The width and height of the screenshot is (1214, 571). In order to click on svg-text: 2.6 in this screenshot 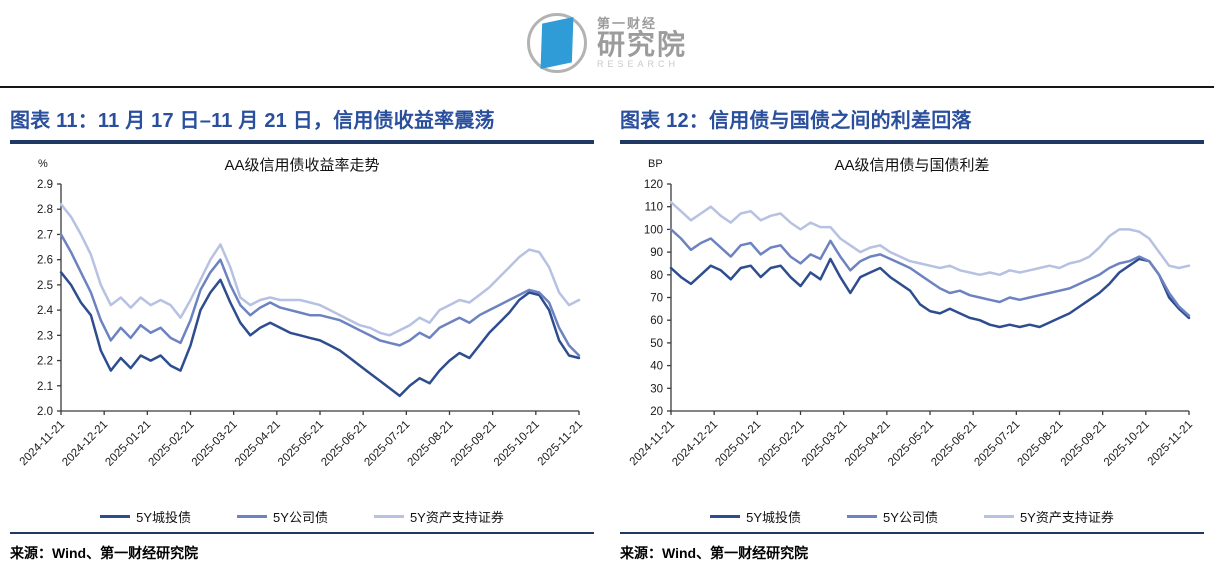, I will do `click(45, 261)`.